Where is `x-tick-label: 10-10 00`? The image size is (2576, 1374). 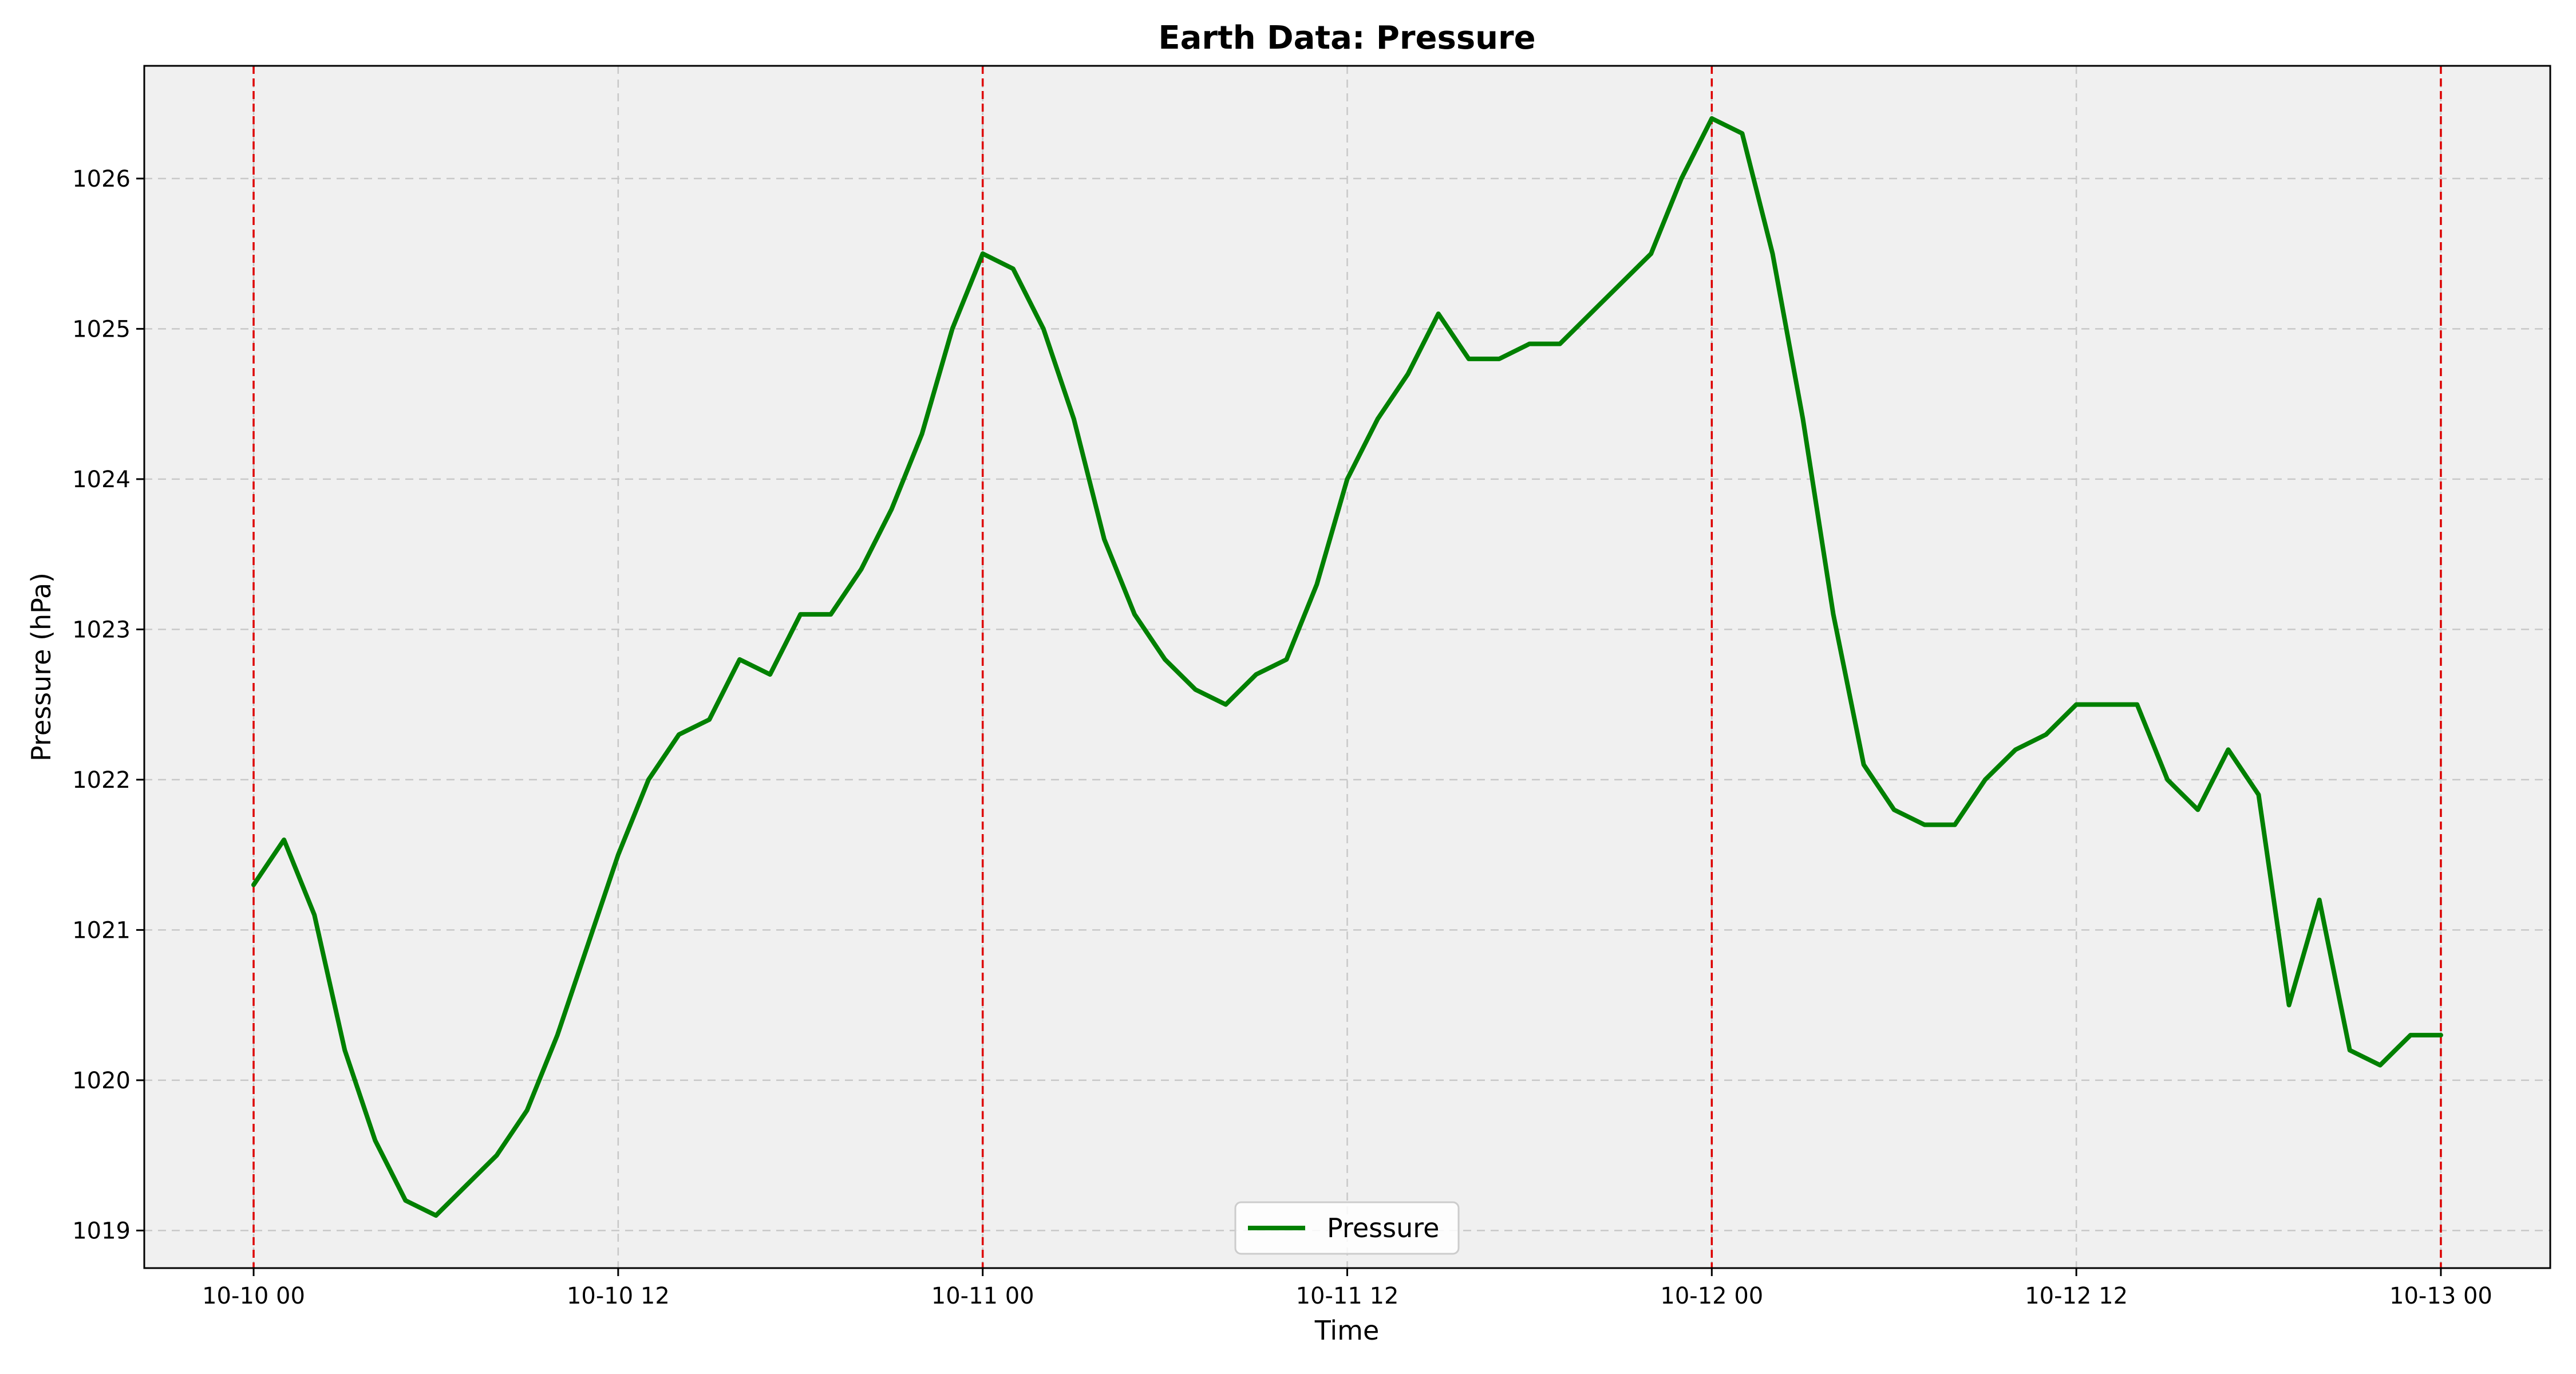 x-tick-label: 10-10 00 is located at coordinates (253, 1296).